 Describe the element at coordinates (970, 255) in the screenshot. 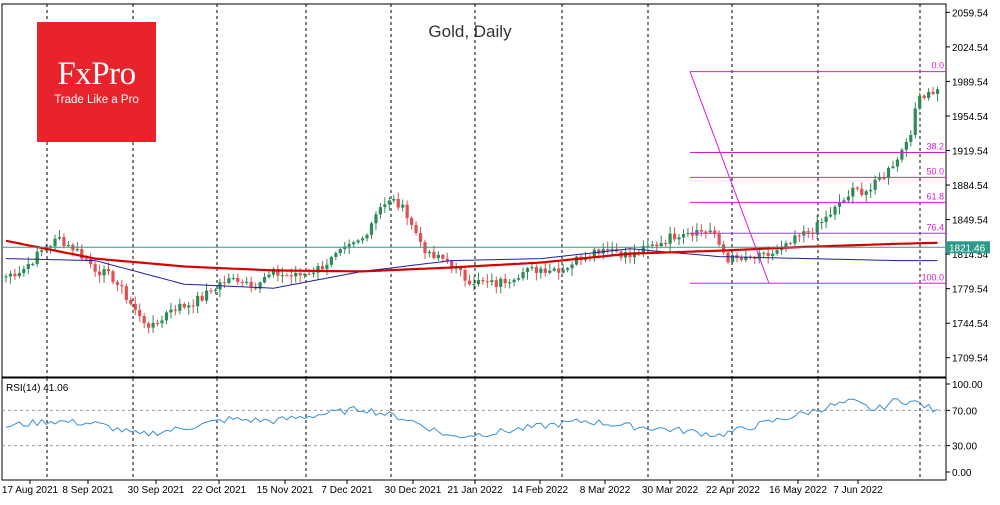

I see `y-tick-label: 1814.54` at that location.